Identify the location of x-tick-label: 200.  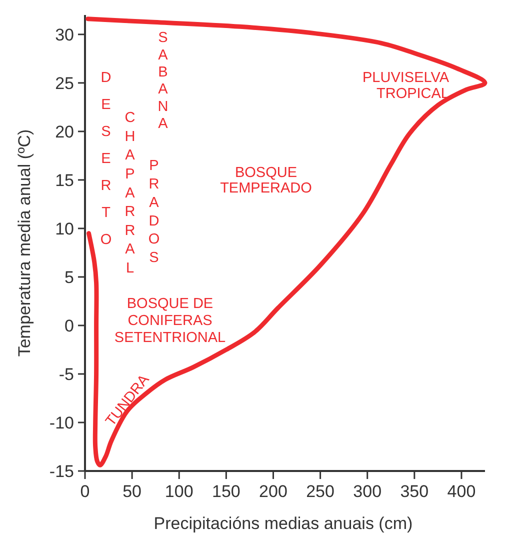
(273, 491).